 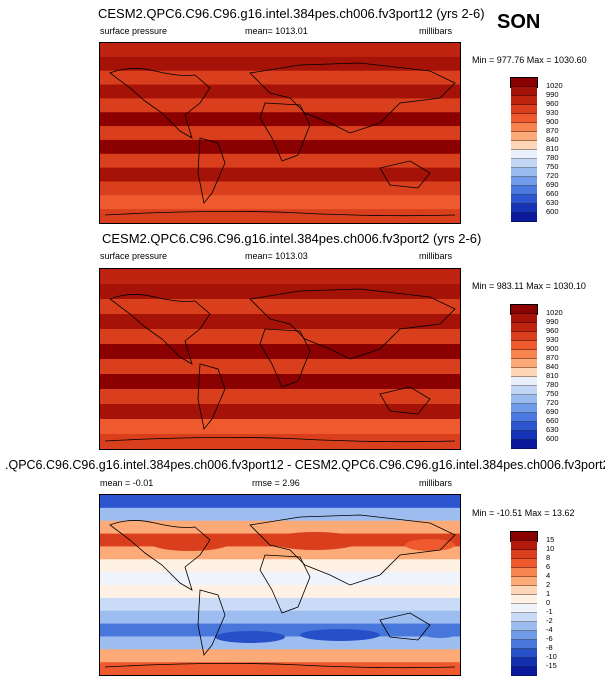 What do you see at coordinates (276, 31) in the screenshot?
I see `panel1-mean: mean= 1013.01` at bounding box center [276, 31].